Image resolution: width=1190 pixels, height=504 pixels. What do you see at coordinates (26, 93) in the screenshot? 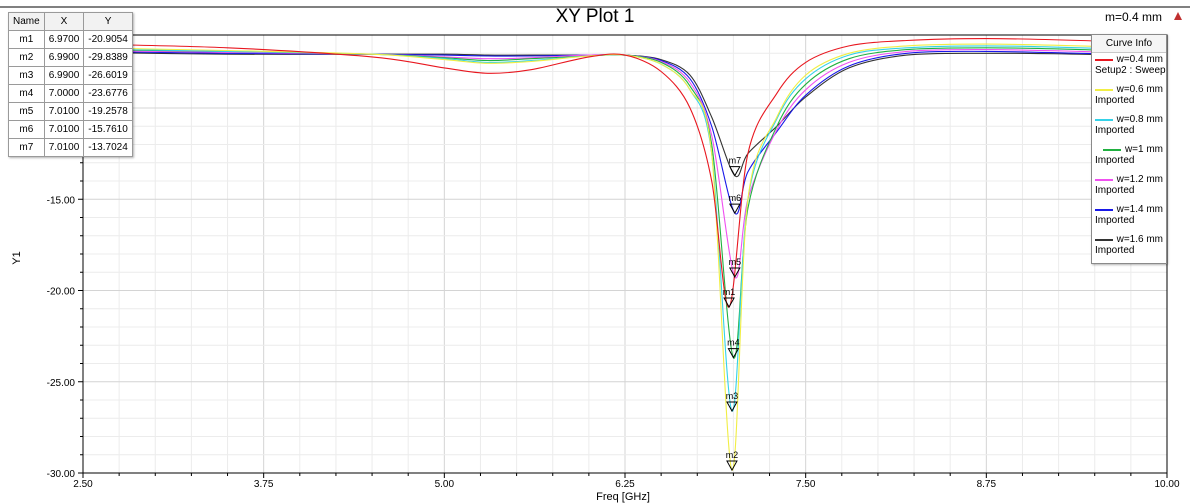
I see `marker-name: m4` at bounding box center [26, 93].